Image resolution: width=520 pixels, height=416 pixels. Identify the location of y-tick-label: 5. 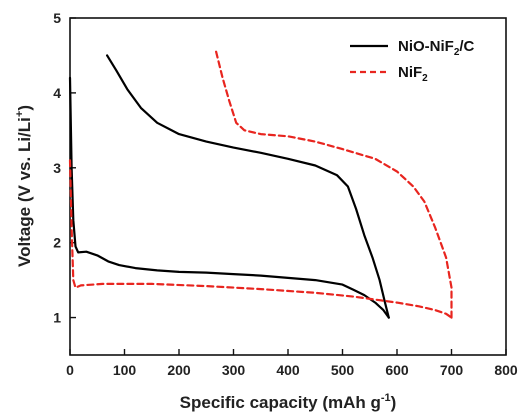
(57, 18).